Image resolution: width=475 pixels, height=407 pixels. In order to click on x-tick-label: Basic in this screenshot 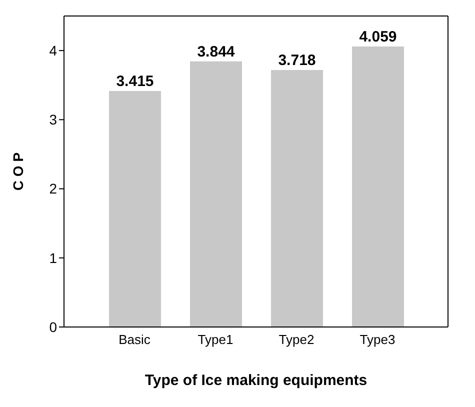, I will do `click(134, 340)`.